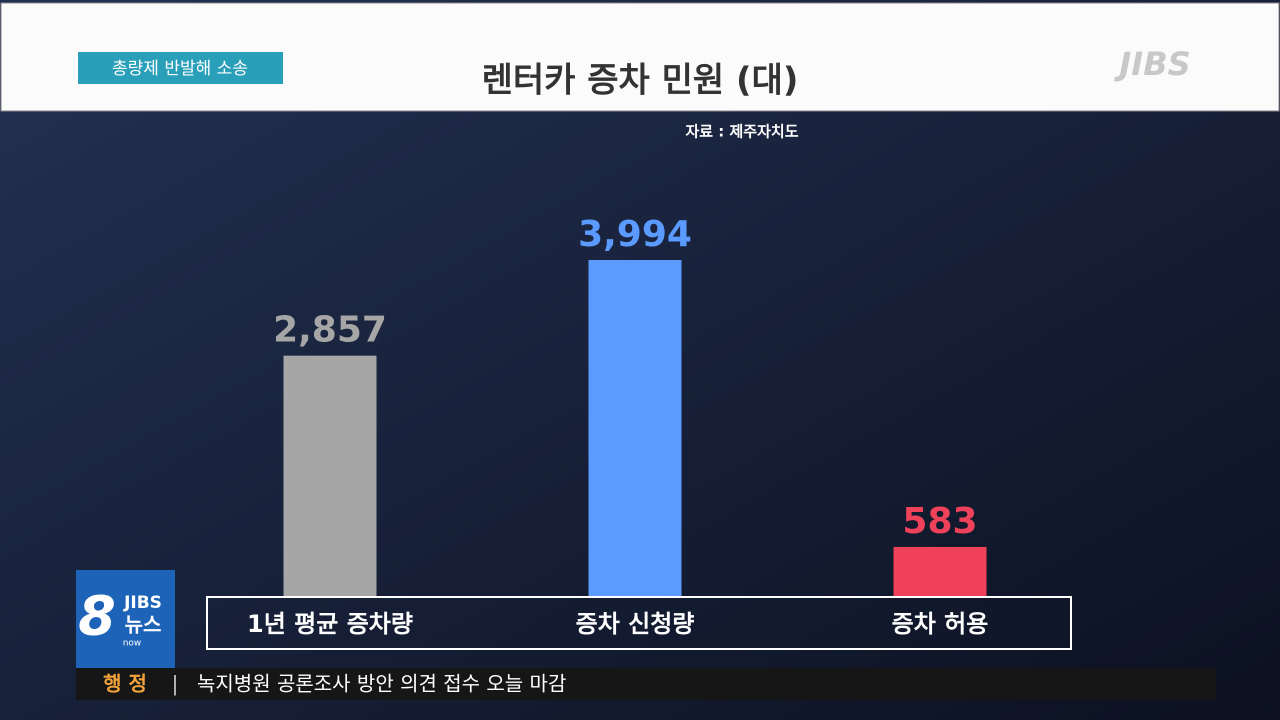 This screenshot has width=1280, height=720. I want to click on ticker-section: 행 정, so click(125, 684).